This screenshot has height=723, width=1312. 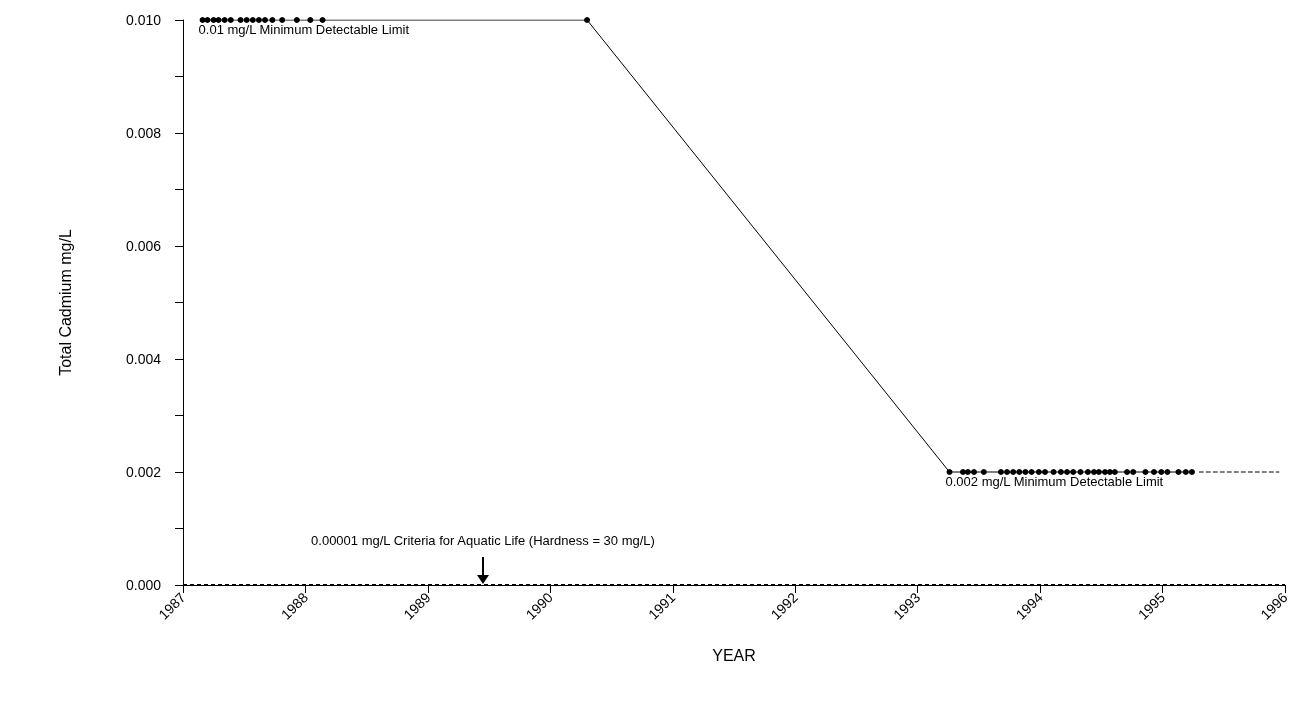 What do you see at coordinates (143, 133) in the screenshot?
I see `y-tick-label: 0.008` at bounding box center [143, 133].